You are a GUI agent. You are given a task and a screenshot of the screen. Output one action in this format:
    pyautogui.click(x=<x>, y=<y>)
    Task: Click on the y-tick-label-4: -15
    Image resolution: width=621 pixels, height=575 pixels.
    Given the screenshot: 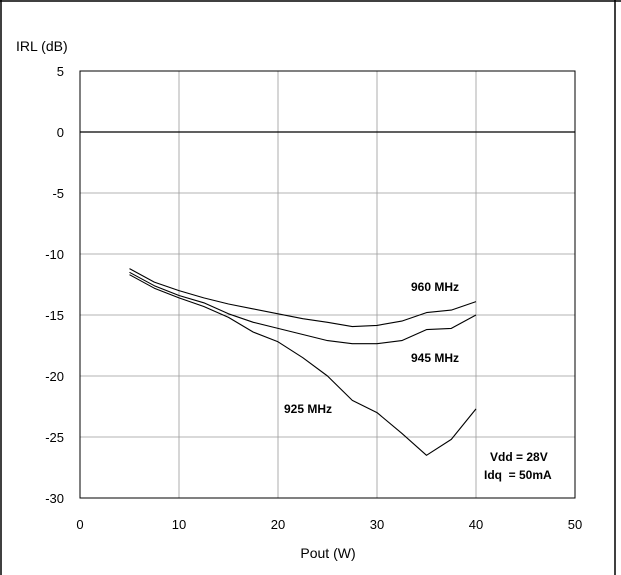 What is the action you would take?
    pyautogui.click(x=54, y=315)
    